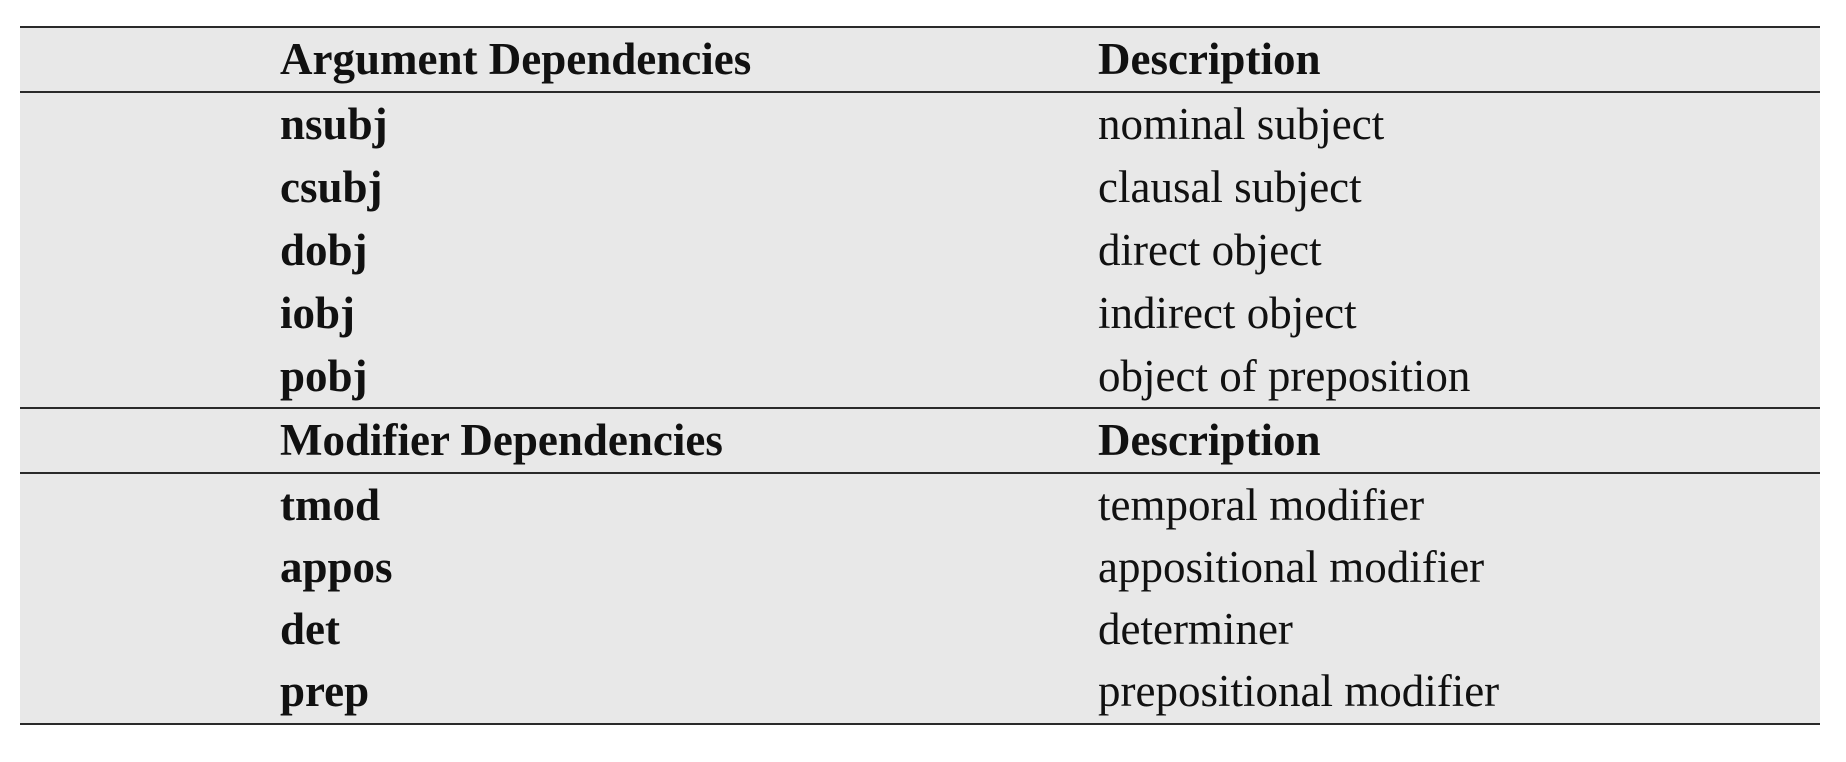  I want to click on table-row: csubj clausal subject, so click(920, 187).